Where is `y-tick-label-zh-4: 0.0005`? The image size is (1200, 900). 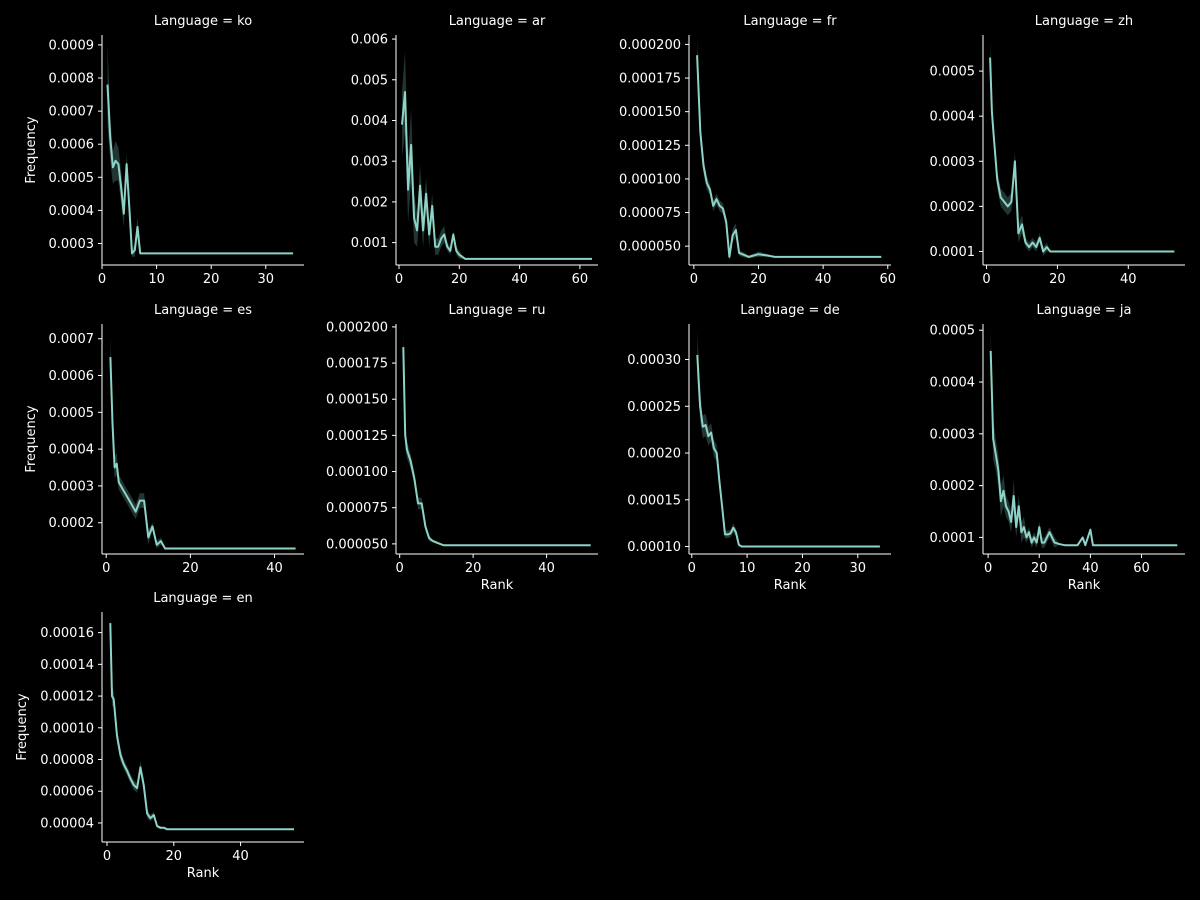 y-tick-label-zh-4: 0.0005 is located at coordinates (953, 72).